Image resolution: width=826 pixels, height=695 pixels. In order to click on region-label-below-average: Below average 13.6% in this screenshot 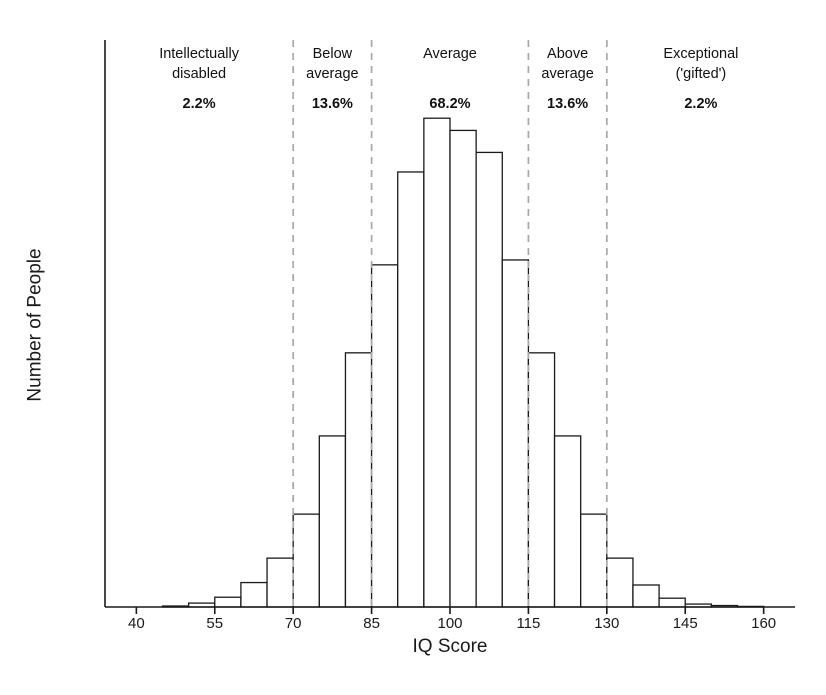, I will do `click(332, 82)`.